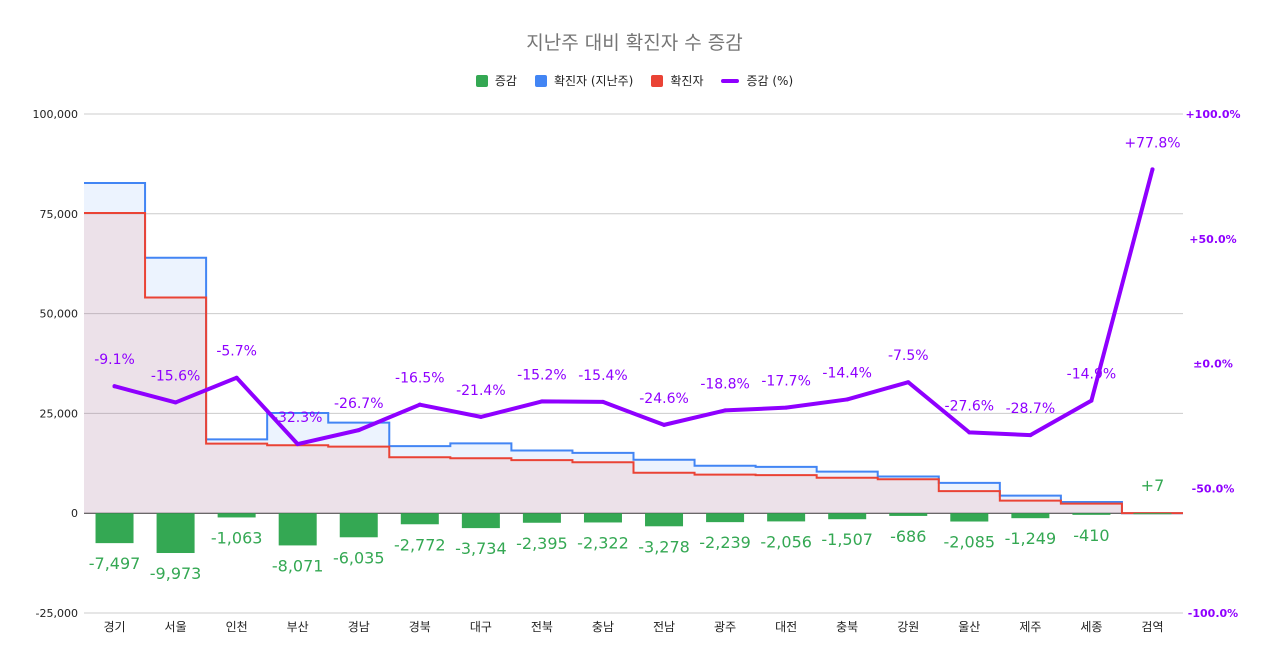 The image size is (1269, 665). What do you see at coordinates (59, 314) in the screenshot?
I see `y-left-tick-label: 50,000` at bounding box center [59, 314].